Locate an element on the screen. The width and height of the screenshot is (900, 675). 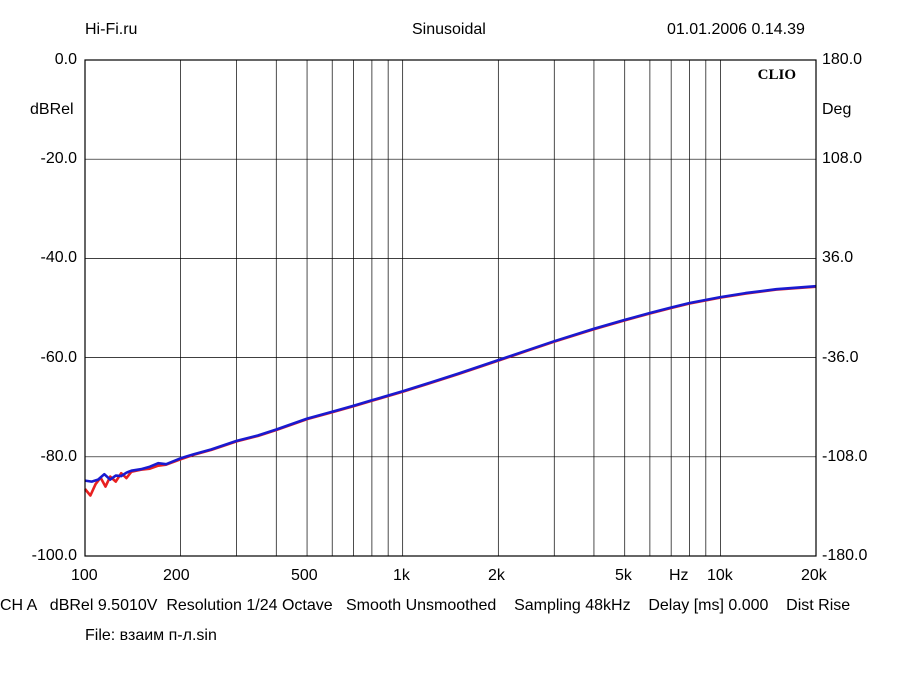
right-tick-label: -180.0 is located at coordinates (845, 555).